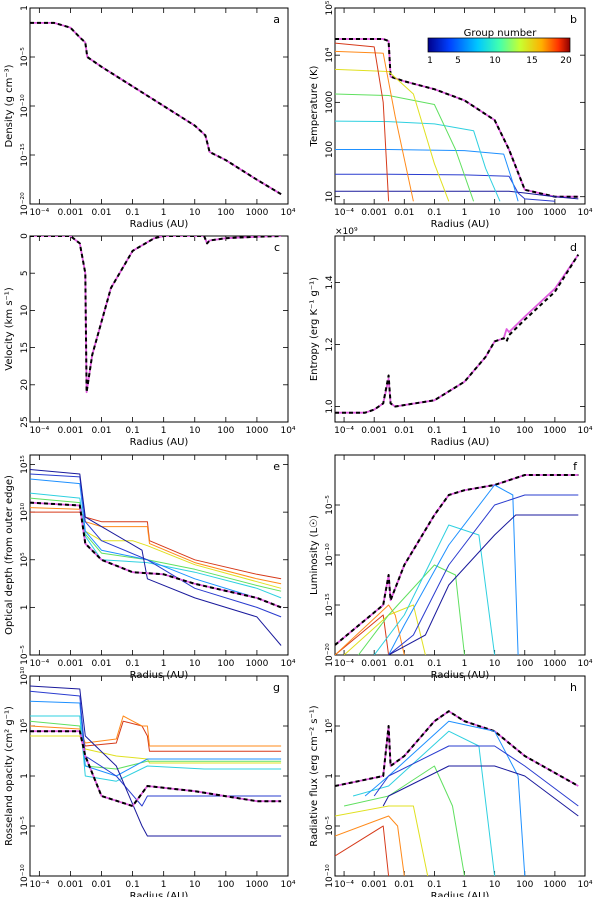  Describe the element at coordinates (276, 19) in the screenshot. I see `panel-label: a` at that location.